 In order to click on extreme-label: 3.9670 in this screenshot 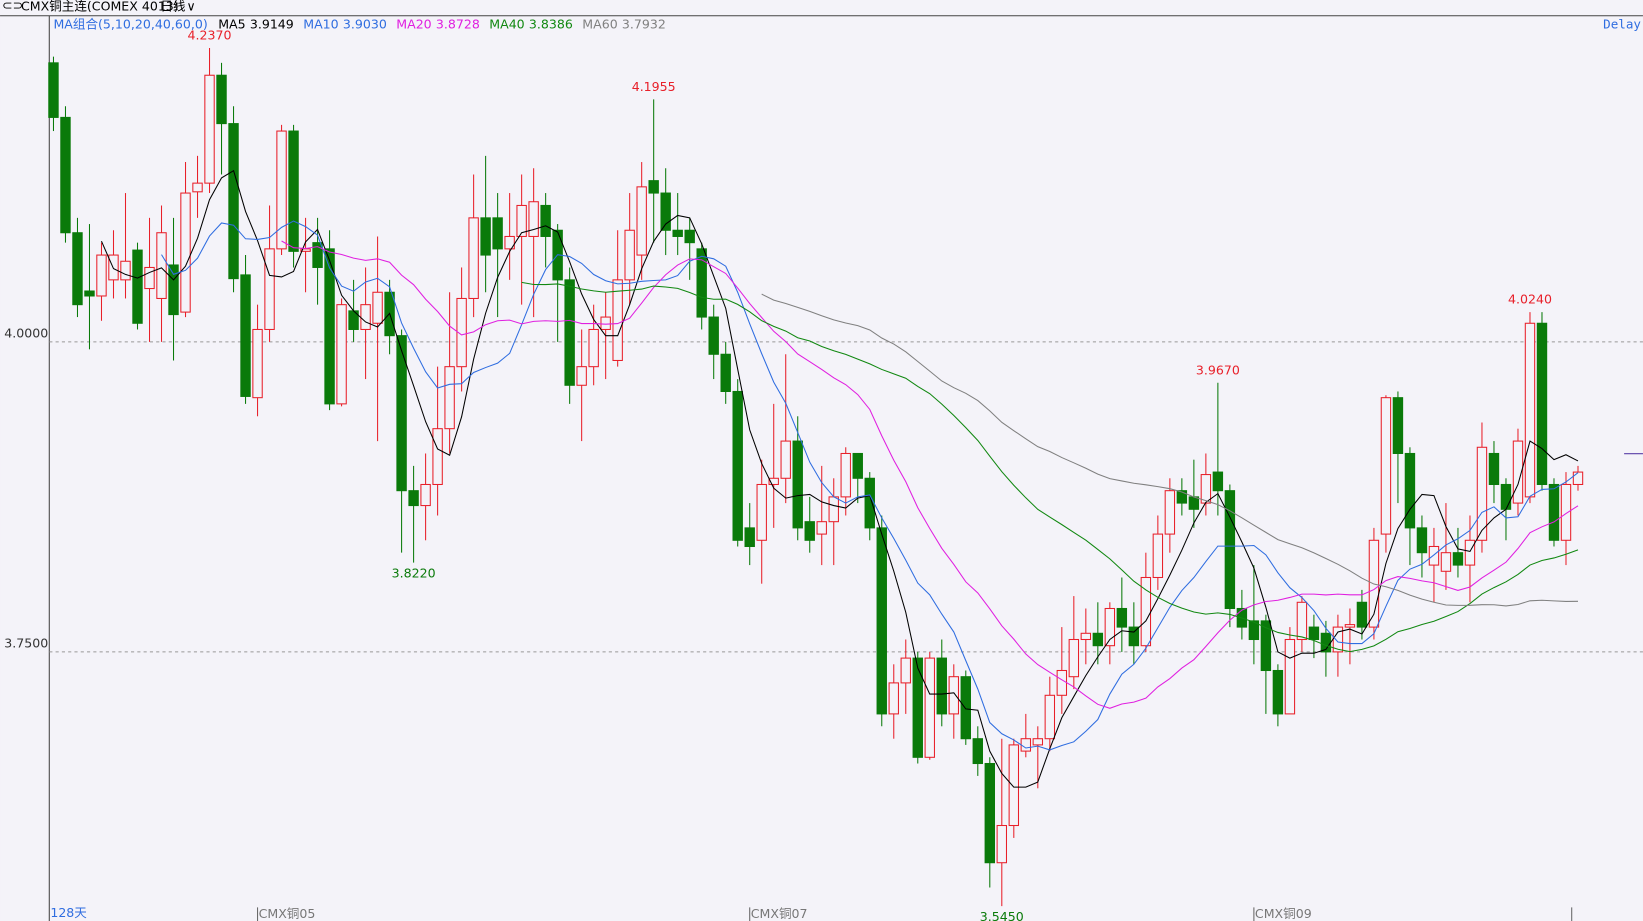, I will do `click(1218, 369)`.